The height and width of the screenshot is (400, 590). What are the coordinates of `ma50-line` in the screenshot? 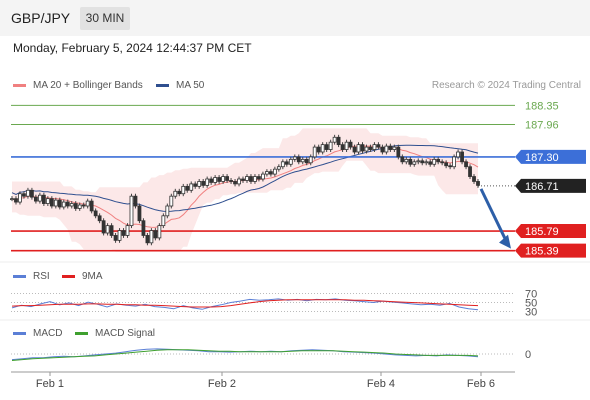 It's located at (245, 178).